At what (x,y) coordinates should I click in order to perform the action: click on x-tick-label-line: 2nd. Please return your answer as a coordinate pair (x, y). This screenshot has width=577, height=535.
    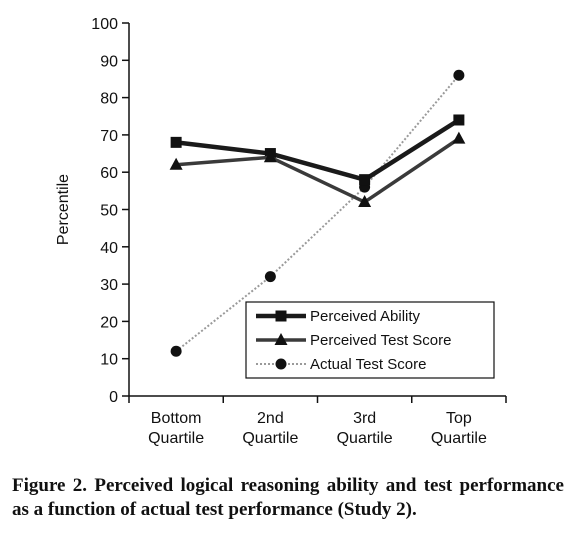
    Looking at the image, I should click on (270, 418).